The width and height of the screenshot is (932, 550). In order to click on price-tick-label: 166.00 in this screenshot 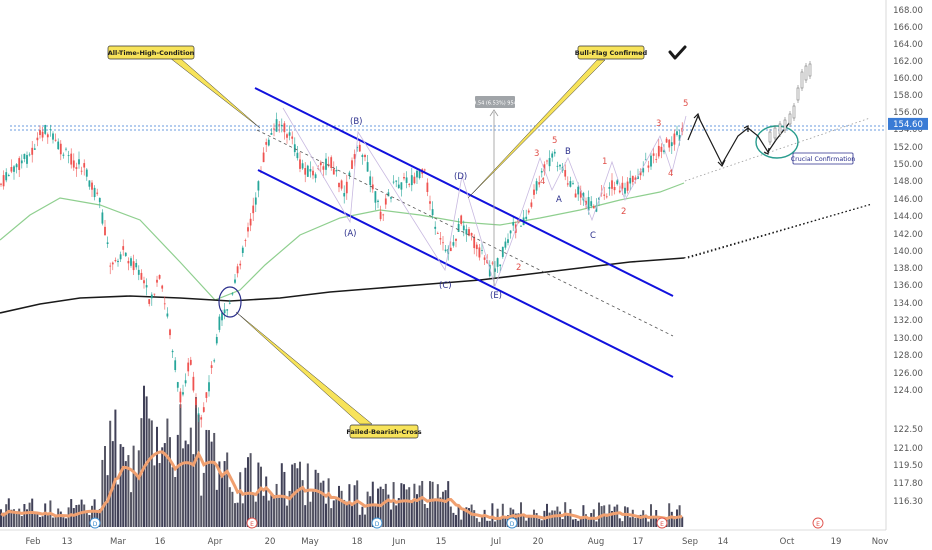, I will do `click(908, 28)`.